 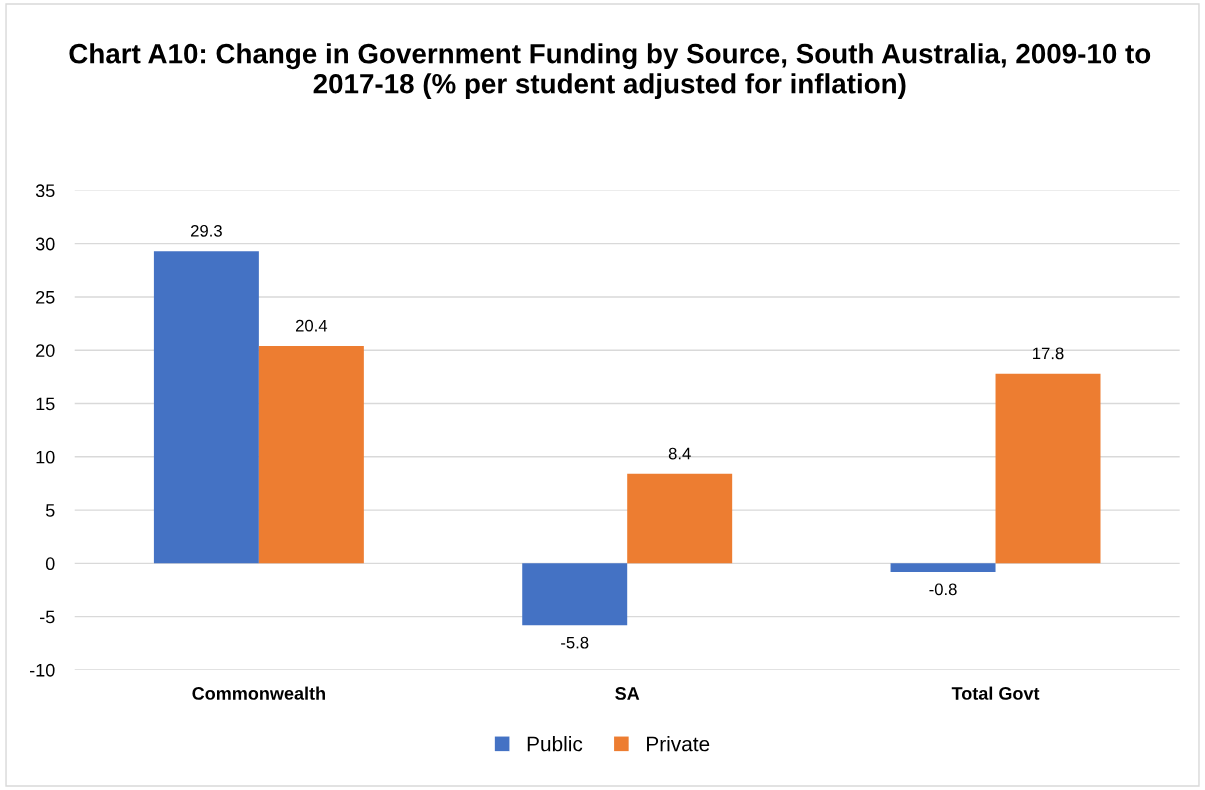 I want to click on data-label: -5.8, so click(x=575, y=642).